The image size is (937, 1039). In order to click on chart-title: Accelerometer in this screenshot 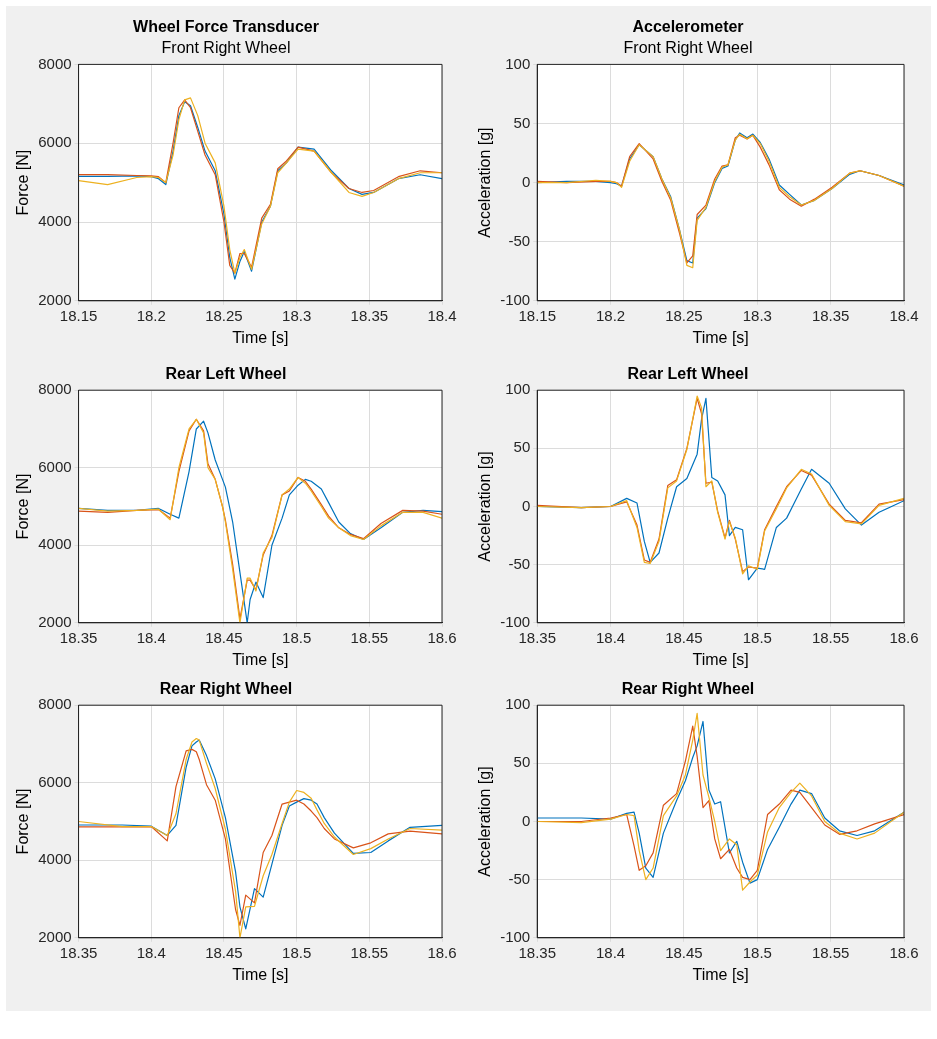, I will do `click(688, 27)`.